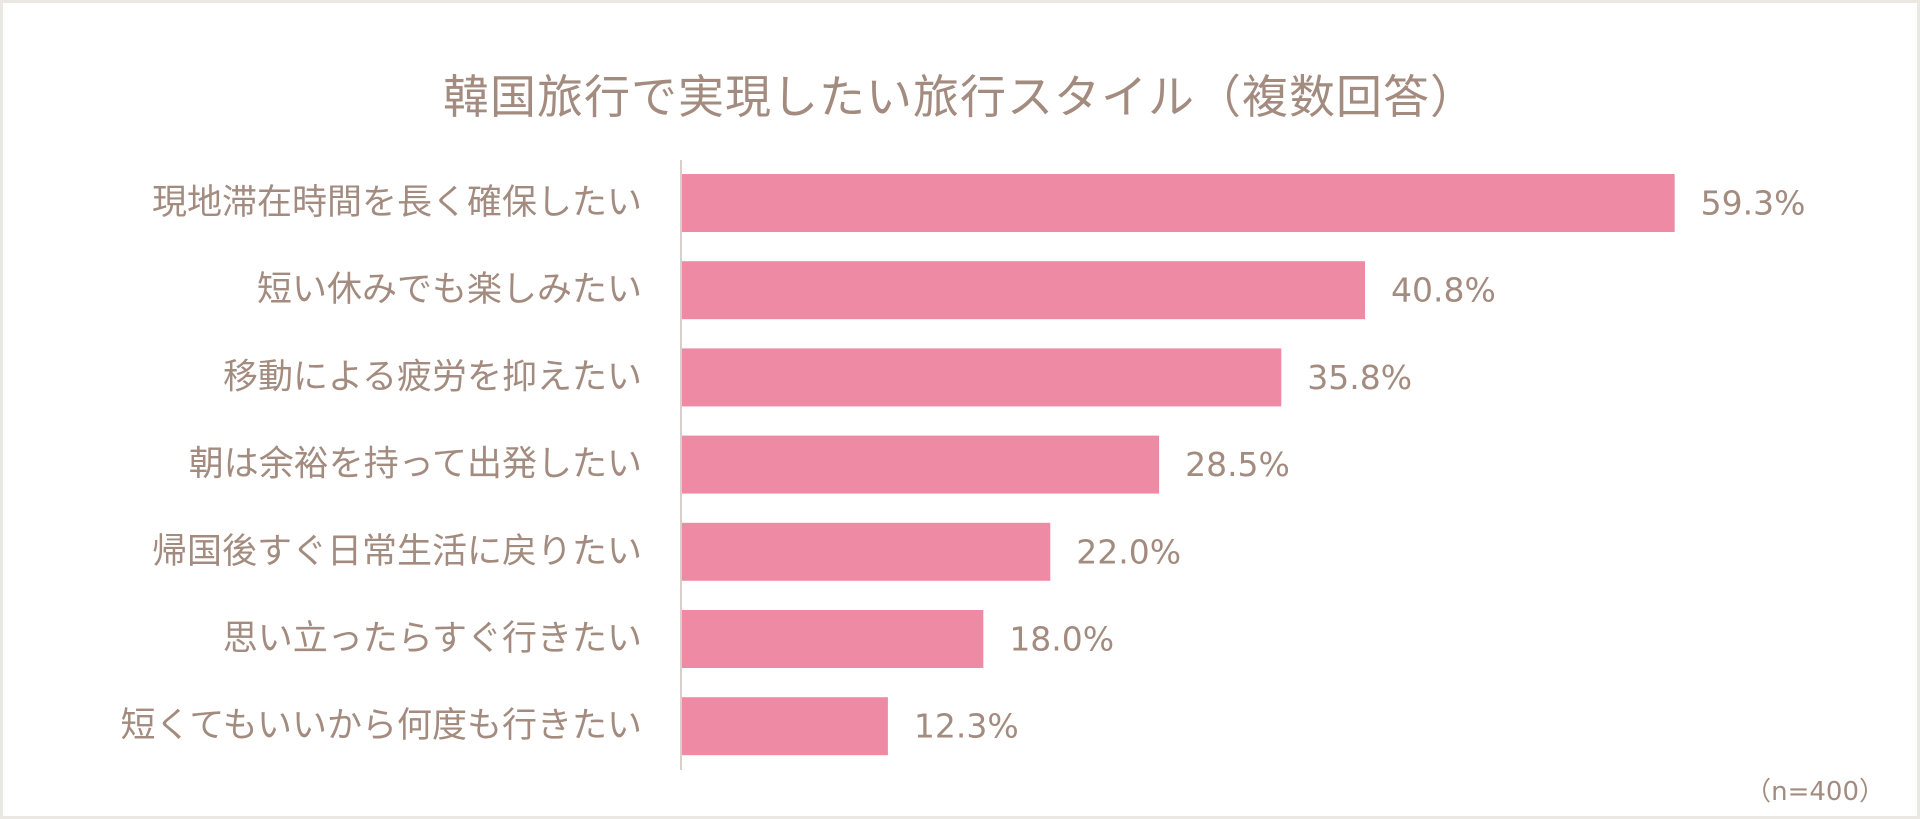 The width and height of the screenshot is (1920, 819). Describe the element at coordinates (1359, 377) in the screenshot. I see `value-label-3: 35.8%` at that location.